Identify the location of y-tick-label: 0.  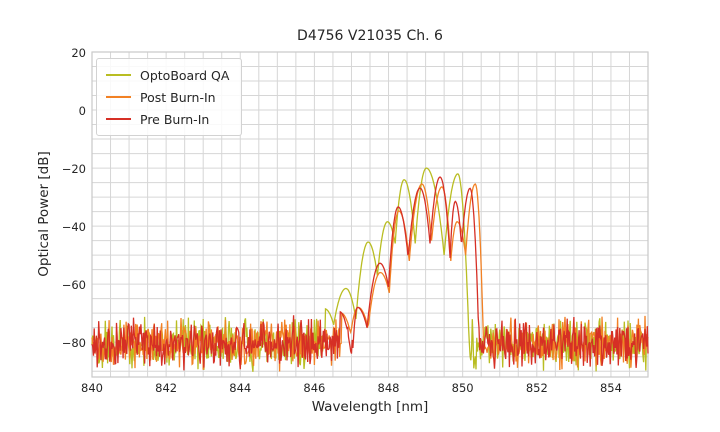
(82, 111).